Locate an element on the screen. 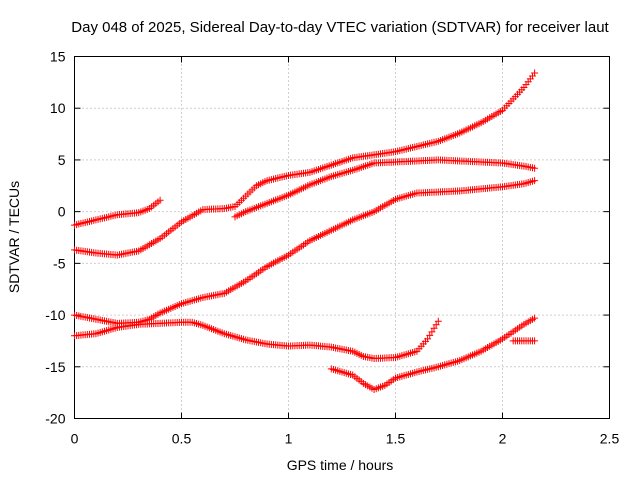  x-tick-label: 1 is located at coordinates (289, 439).